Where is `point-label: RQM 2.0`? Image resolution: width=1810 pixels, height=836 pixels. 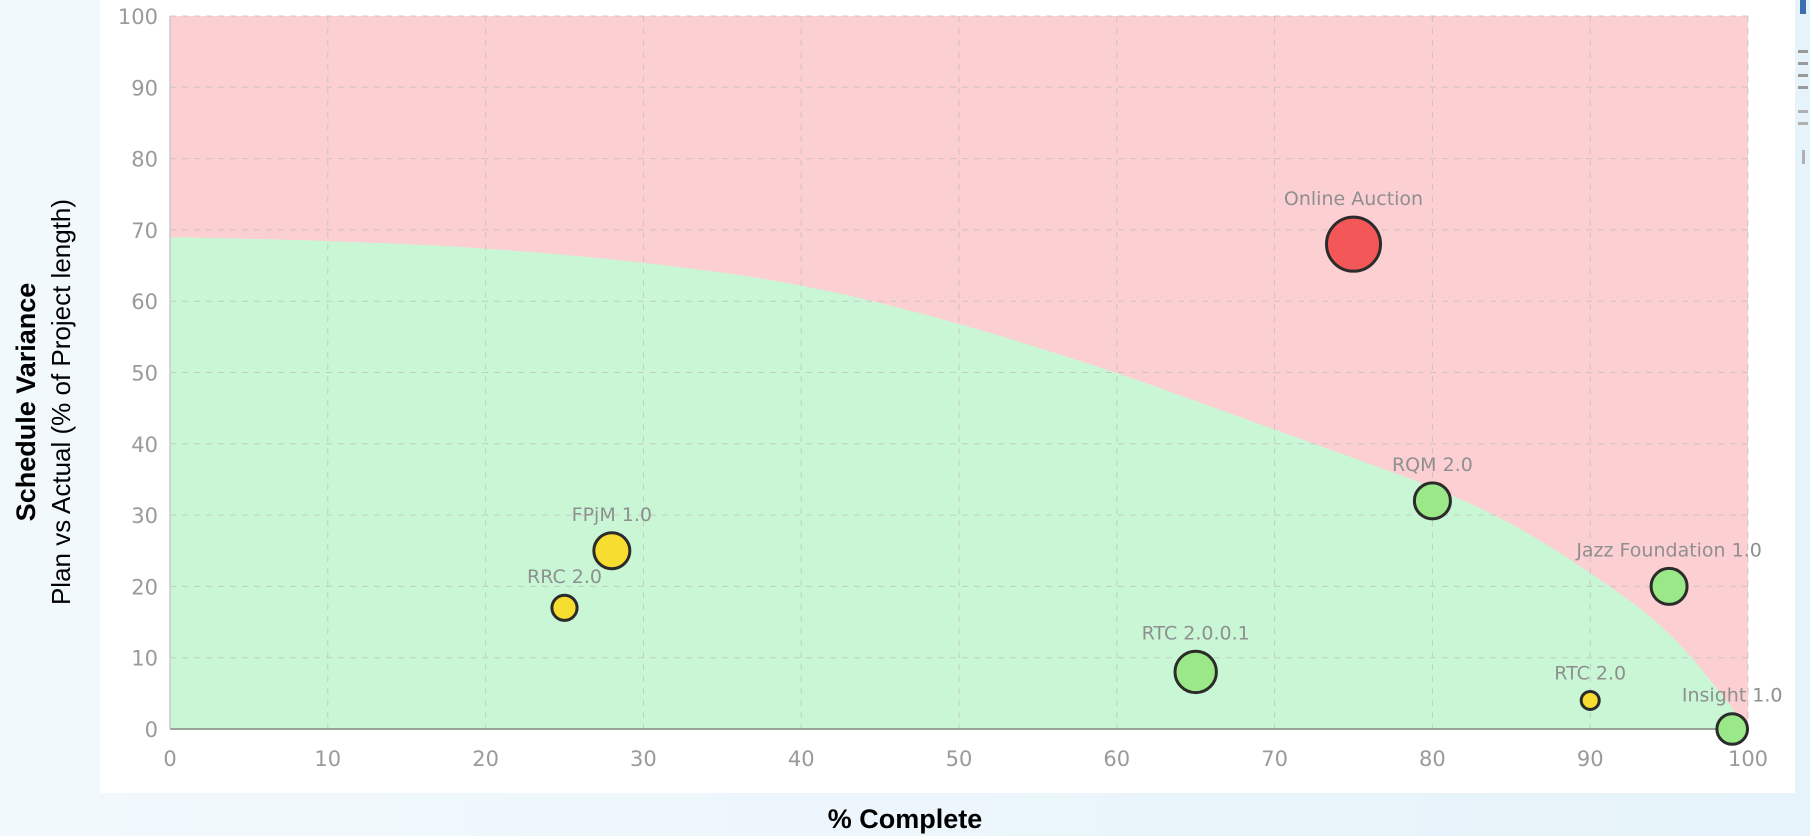
point-label: RQM 2.0 is located at coordinates (1432, 465).